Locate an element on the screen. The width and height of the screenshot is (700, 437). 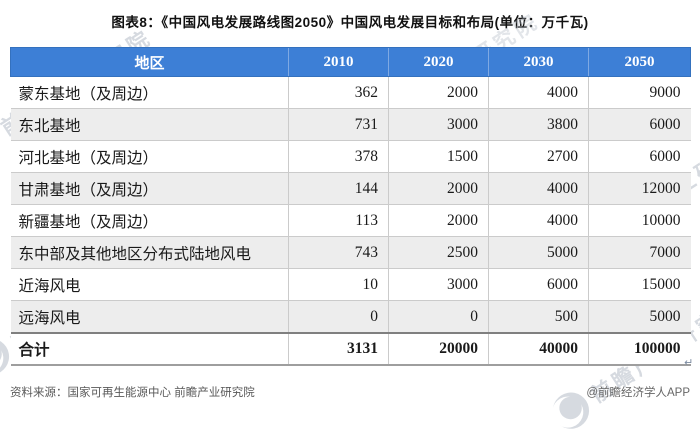
value-cell: 144 is located at coordinates (338, 188).